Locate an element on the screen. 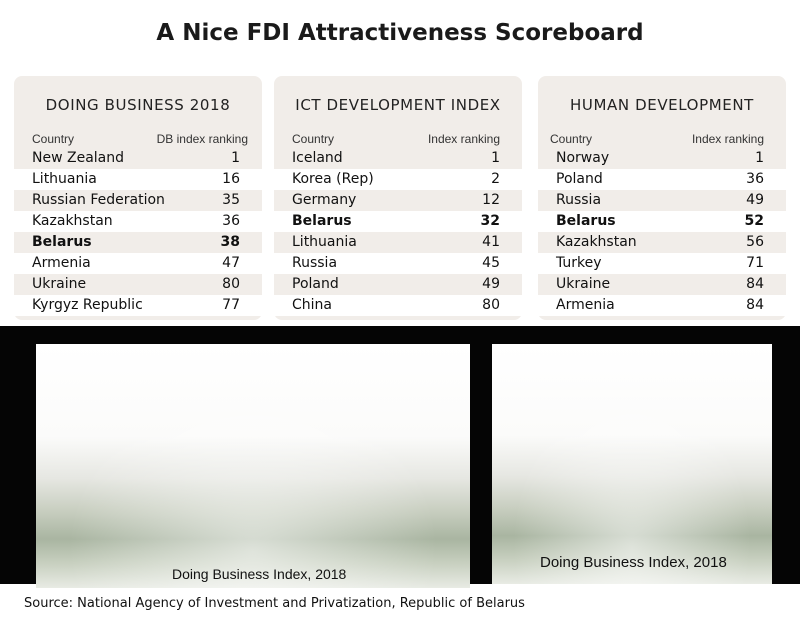 This screenshot has height=625, width=800. country-cell: China is located at coordinates (312, 305).